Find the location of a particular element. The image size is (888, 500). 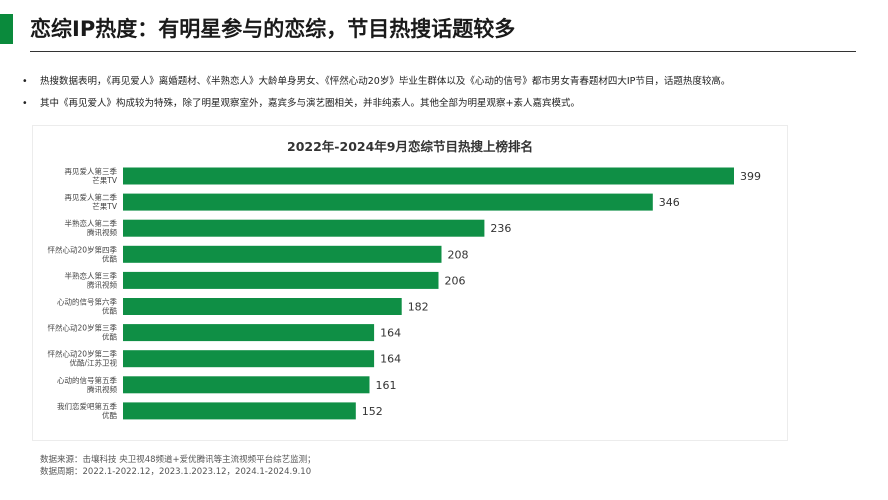

title-divider is located at coordinates (443, 51).